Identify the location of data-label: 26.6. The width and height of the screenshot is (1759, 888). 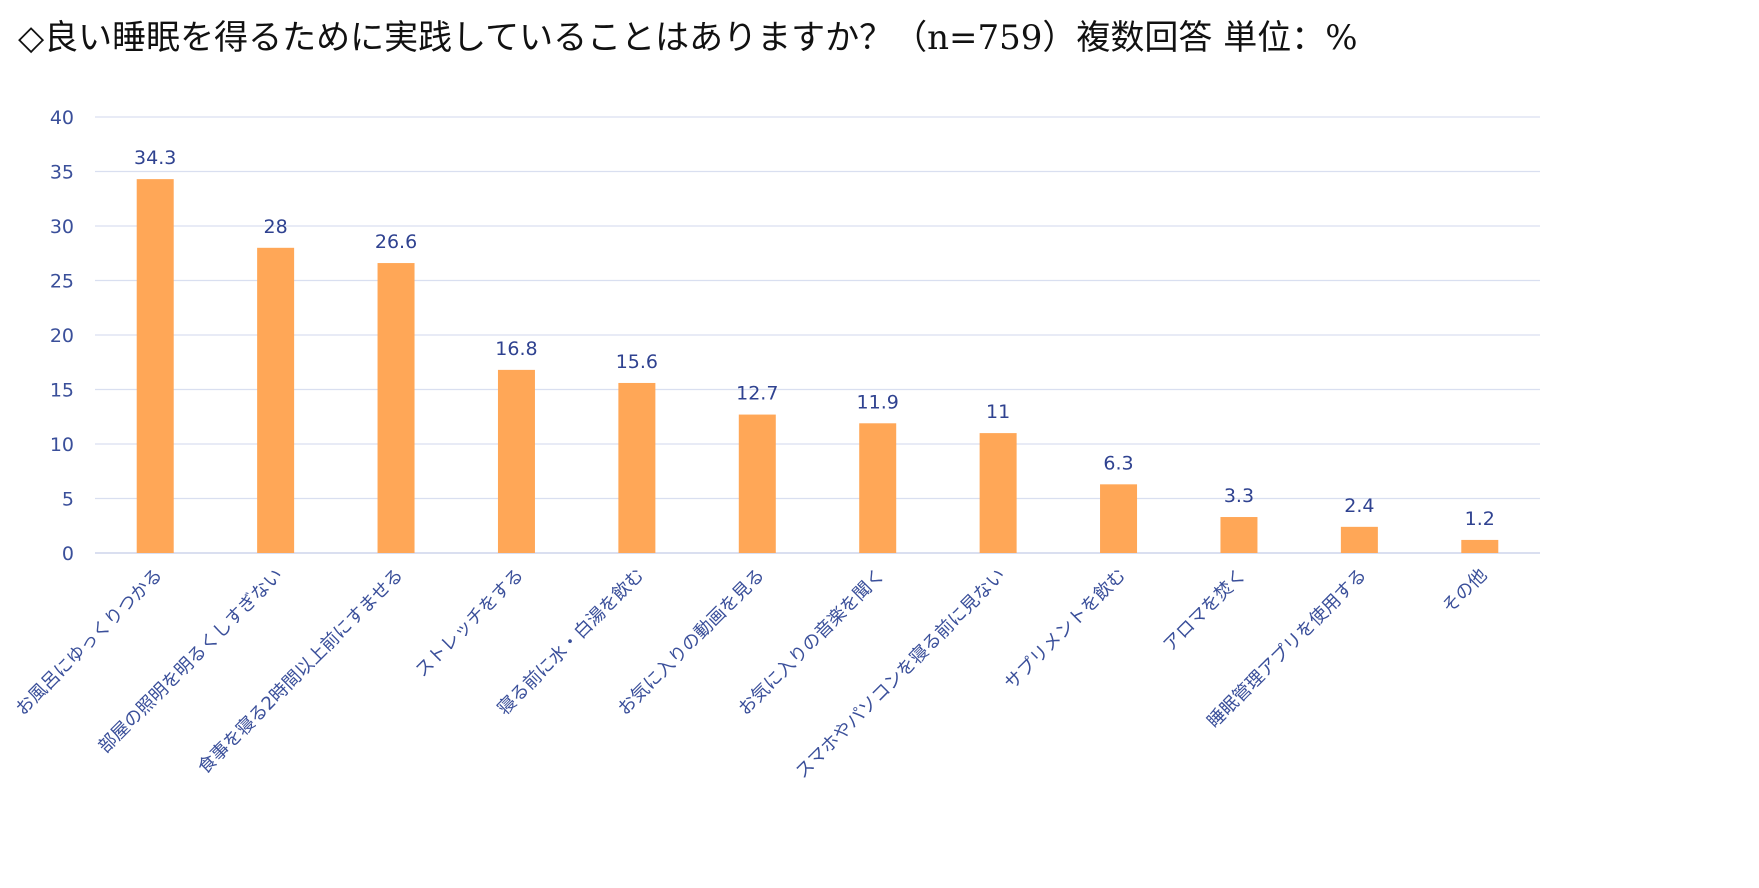
(396, 242).